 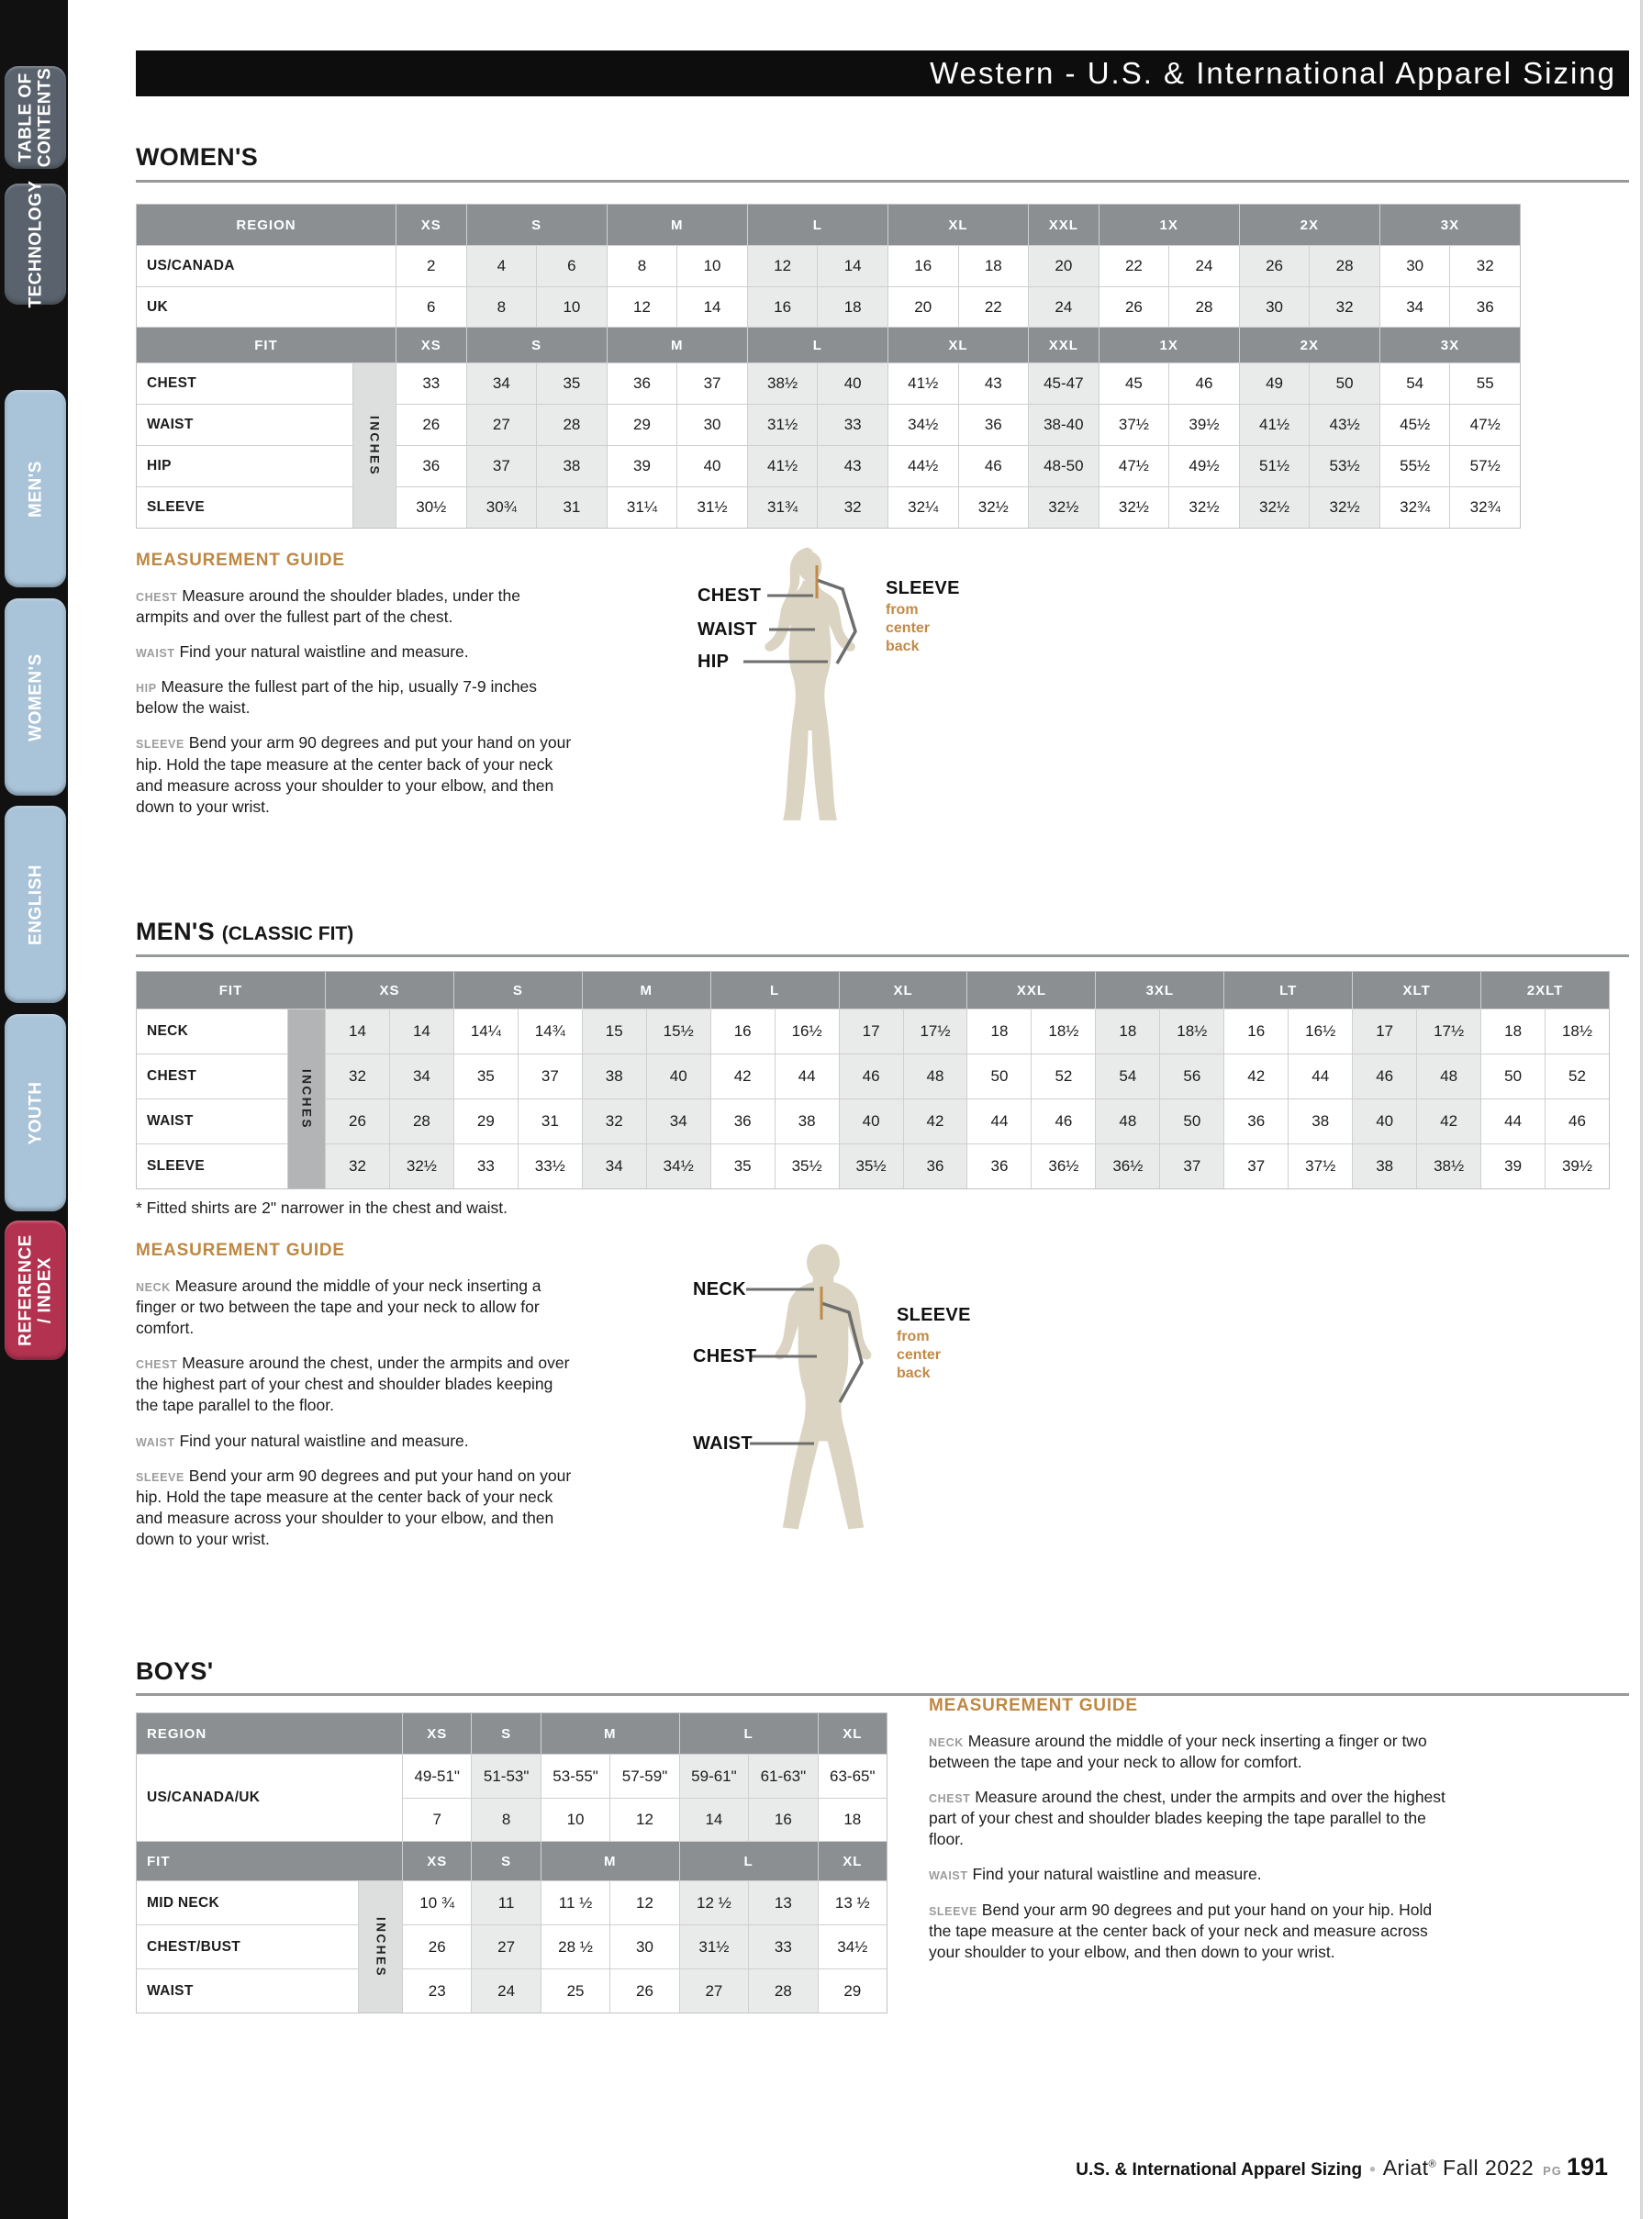 What do you see at coordinates (644, 1991) in the screenshot?
I see `measurement-value: 26` at bounding box center [644, 1991].